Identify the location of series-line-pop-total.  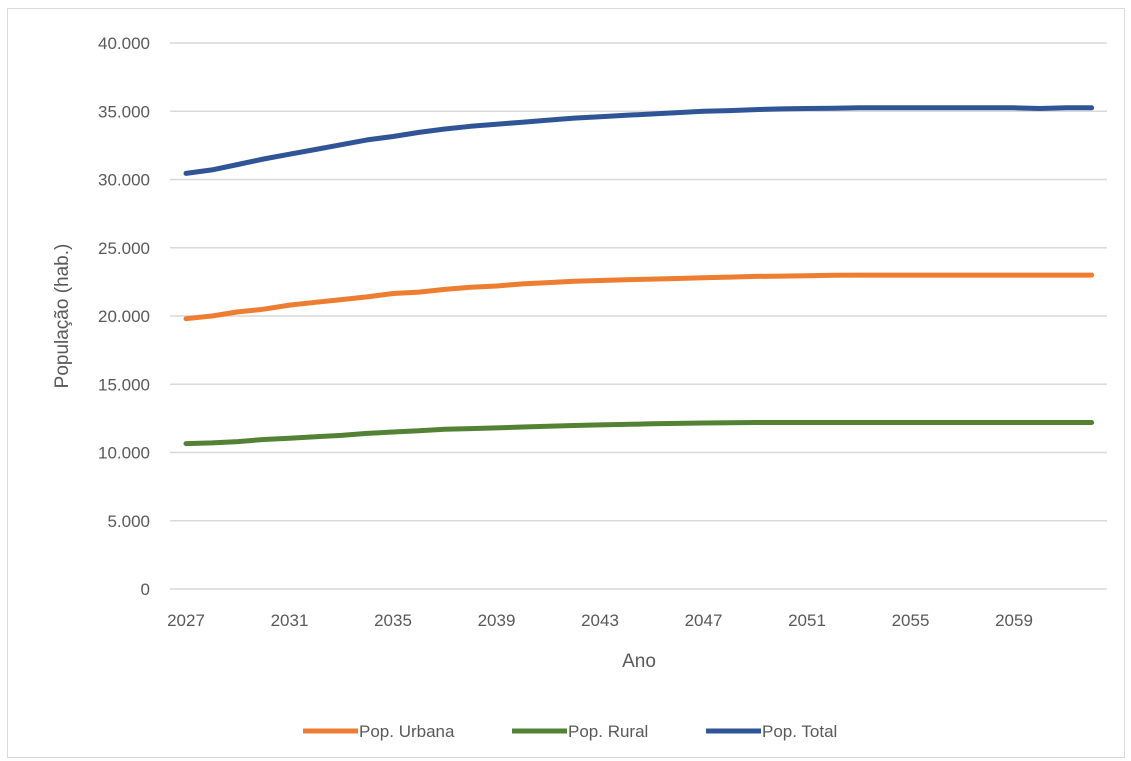
(639, 140).